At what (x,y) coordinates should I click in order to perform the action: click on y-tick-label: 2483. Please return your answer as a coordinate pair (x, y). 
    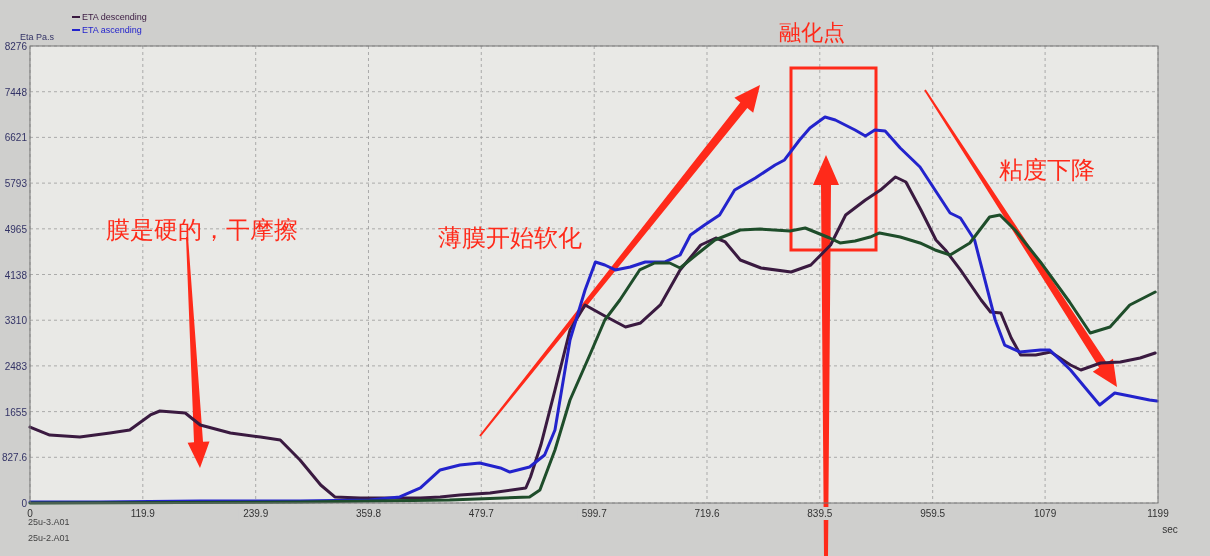
    Looking at the image, I should click on (16, 366).